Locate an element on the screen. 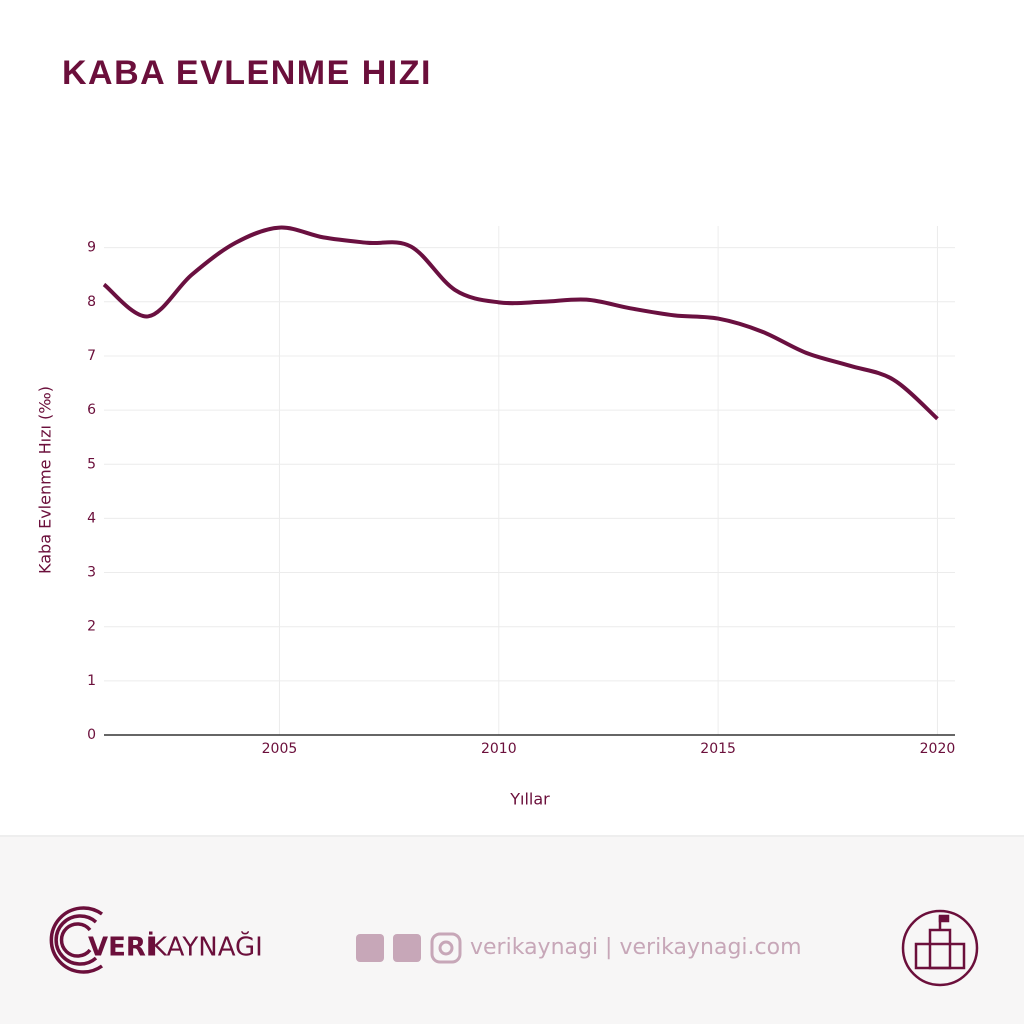  logo: VERİ KAYNAĞI is located at coordinates (156, 940).